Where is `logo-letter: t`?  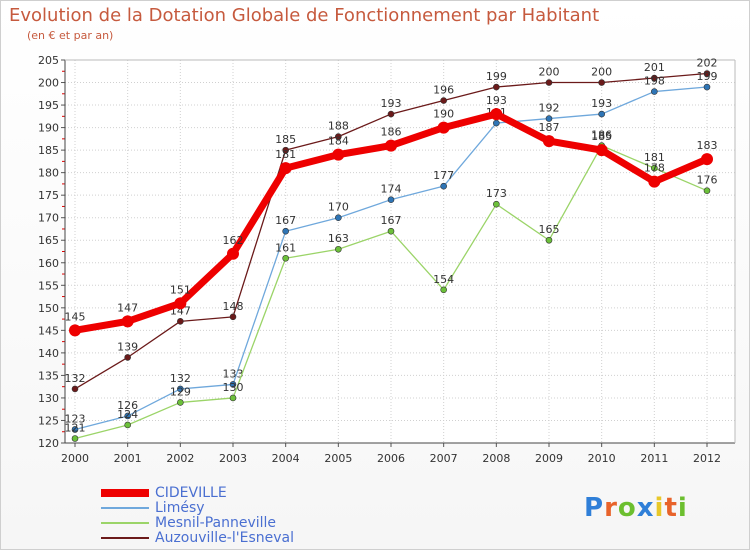 logo-letter: t is located at coordinates (671, 508).